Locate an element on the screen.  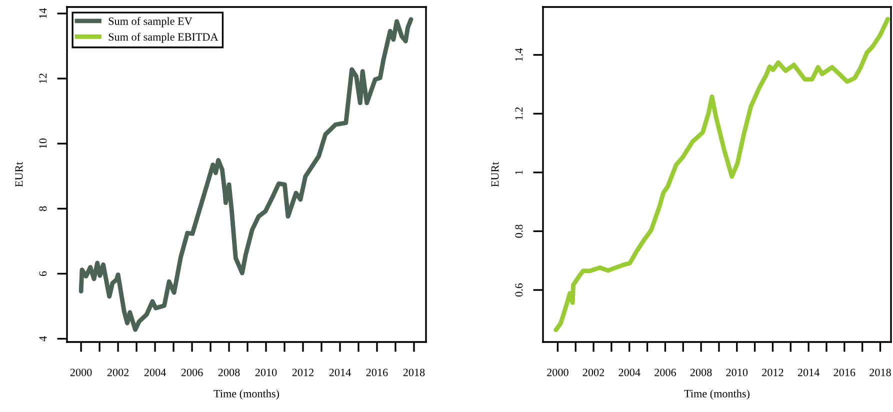
y-tick-label: 1.4 is located at coordinates (519, 54).